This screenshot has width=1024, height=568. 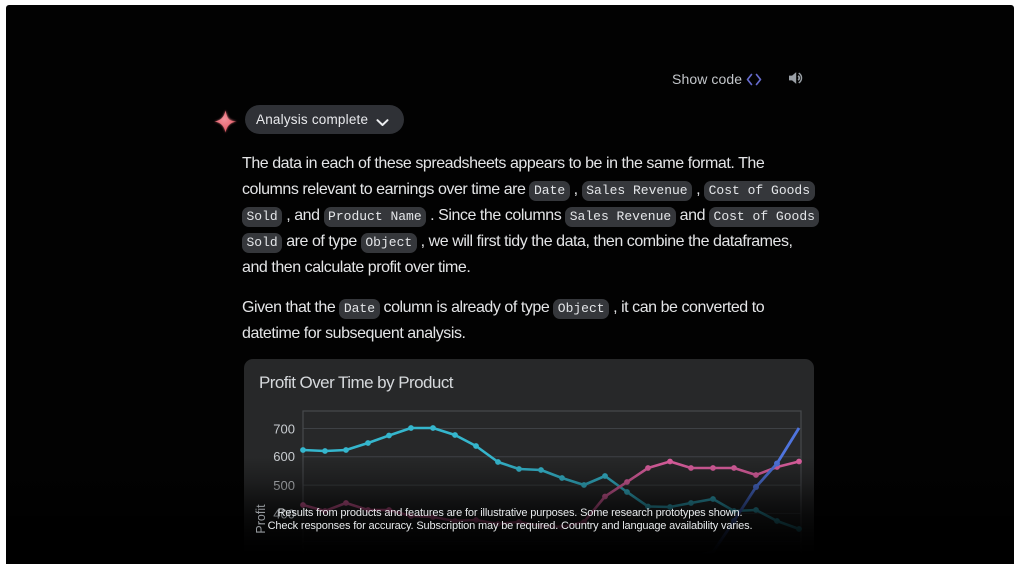 I want to click on svg-text: Profit, so click(x=261, y=519).